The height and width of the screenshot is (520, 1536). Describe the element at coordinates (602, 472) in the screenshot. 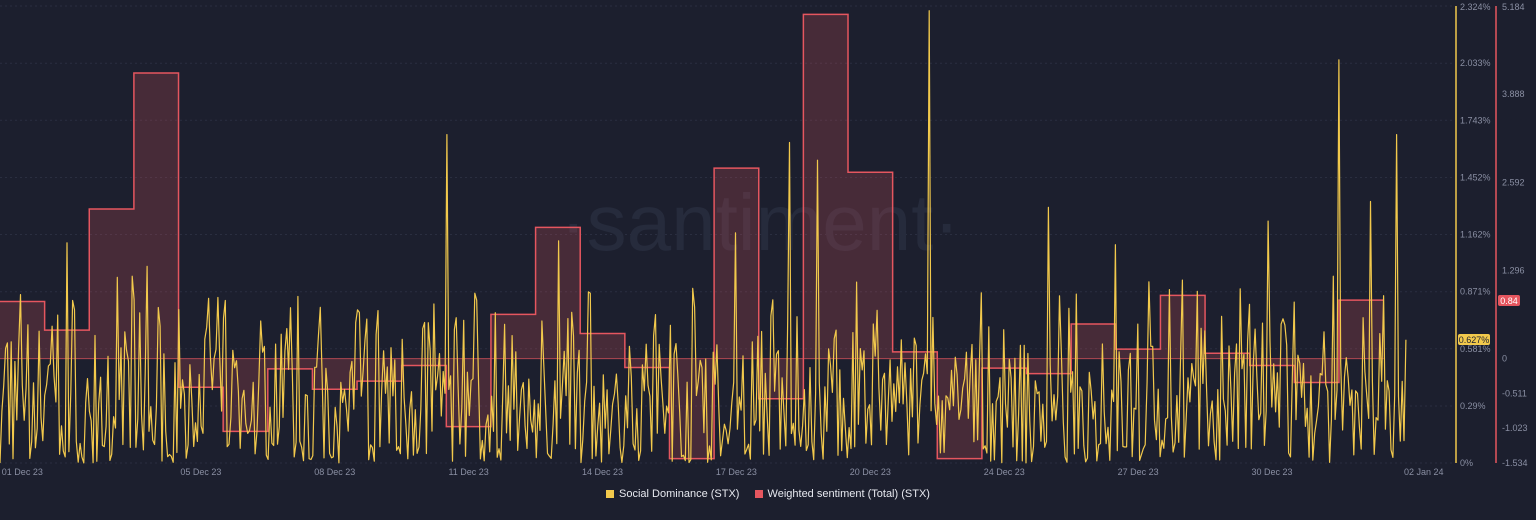

I see `x-tick-label: 14 Dec 23` at that location.